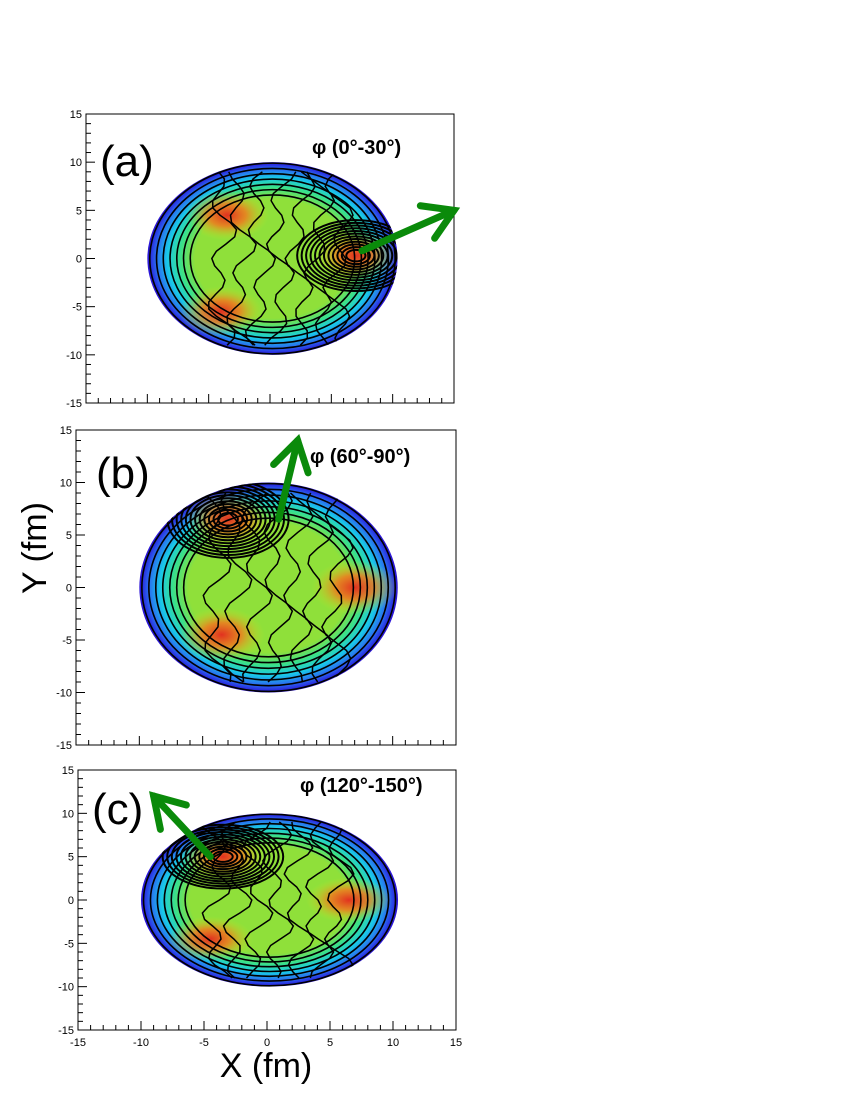 This screenshot has width=850, height=1100. I want to click on phi-range-label: φ (0°-30°), so click(356, 148).